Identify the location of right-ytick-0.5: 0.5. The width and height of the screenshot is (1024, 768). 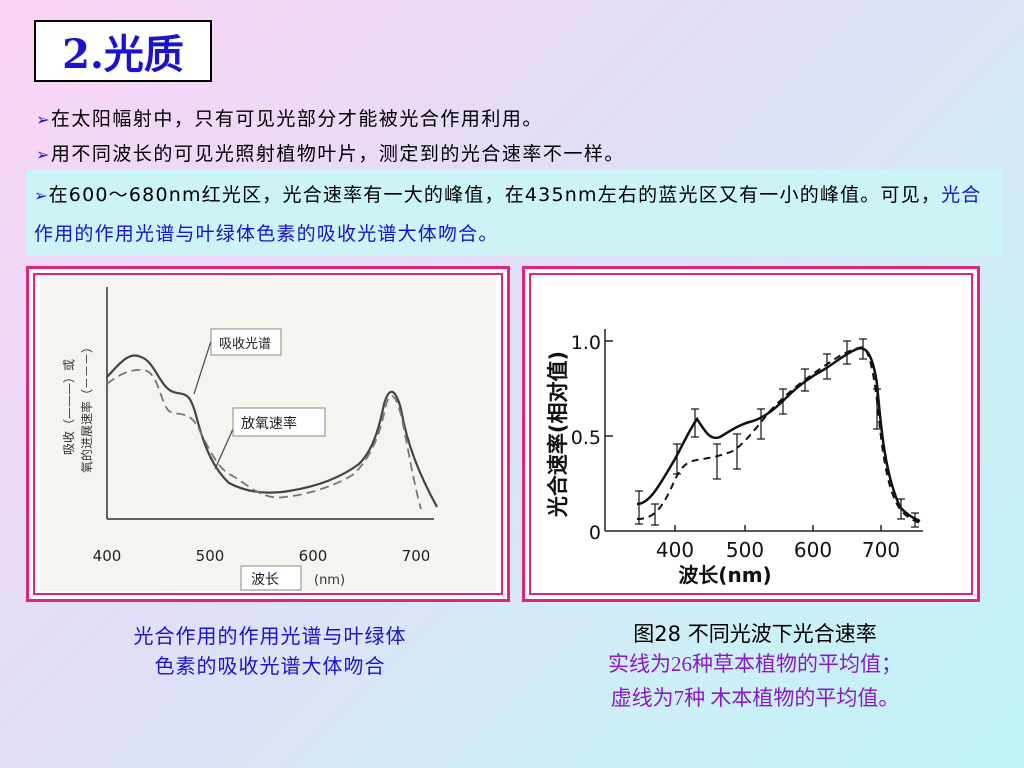
(586, 438).